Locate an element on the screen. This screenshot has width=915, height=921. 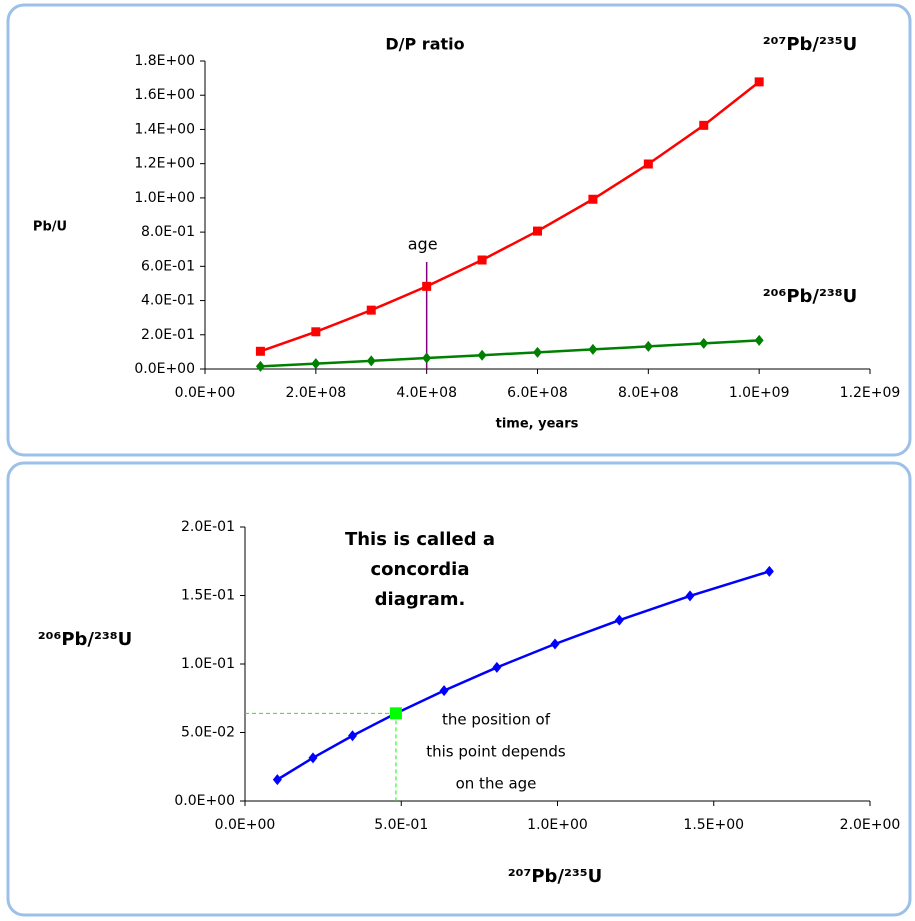
annotation: age is located at coordinates (423, 244).